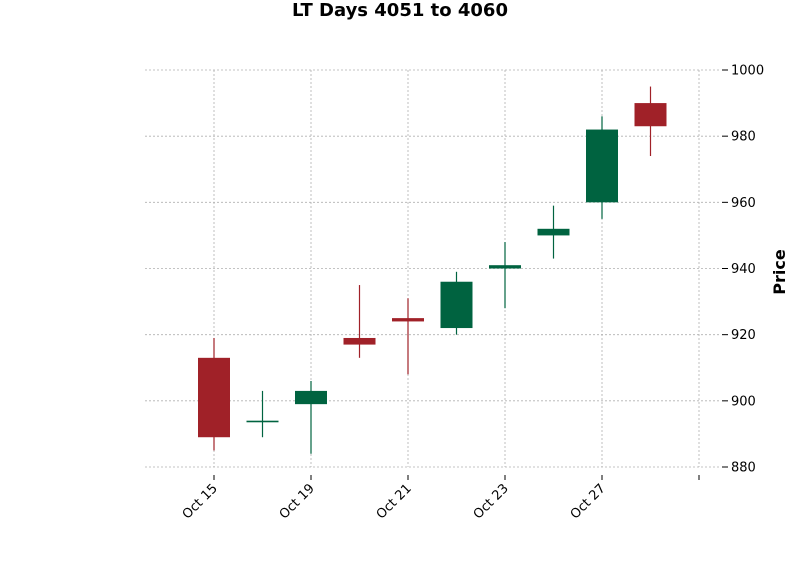 Image resolution: width=800 pixels, height=575 pixels. I want to click on y-tick-label: 940, so click(743, 269).